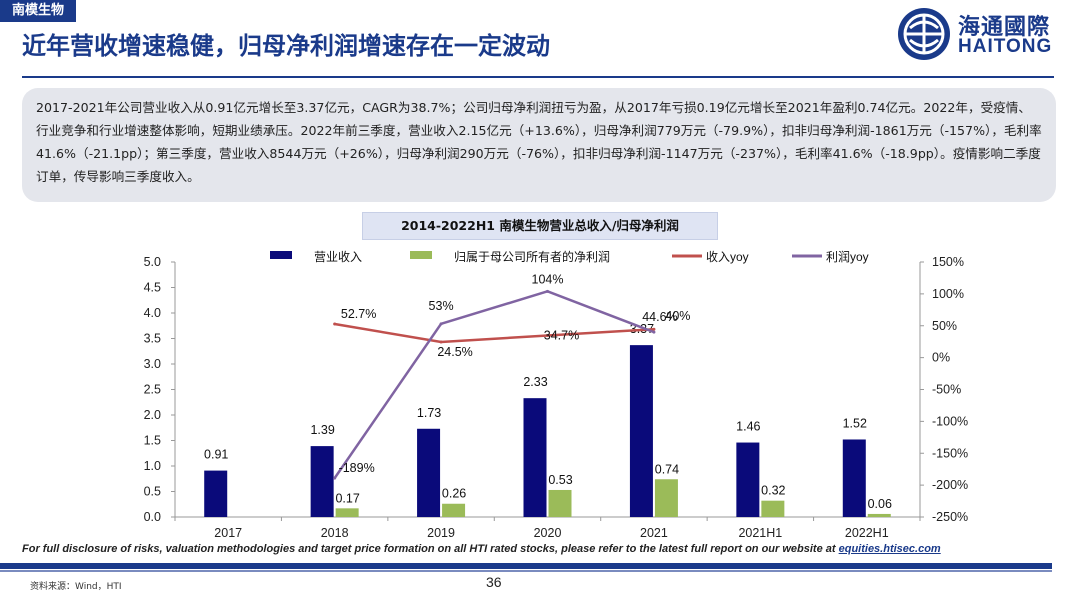 Image resolution: width=1080 pixels, height=607 pixels. Describe the element at coordinates (152, 517) in the screenshot. I see `left-axis-tick-label: 0.0` at that location.